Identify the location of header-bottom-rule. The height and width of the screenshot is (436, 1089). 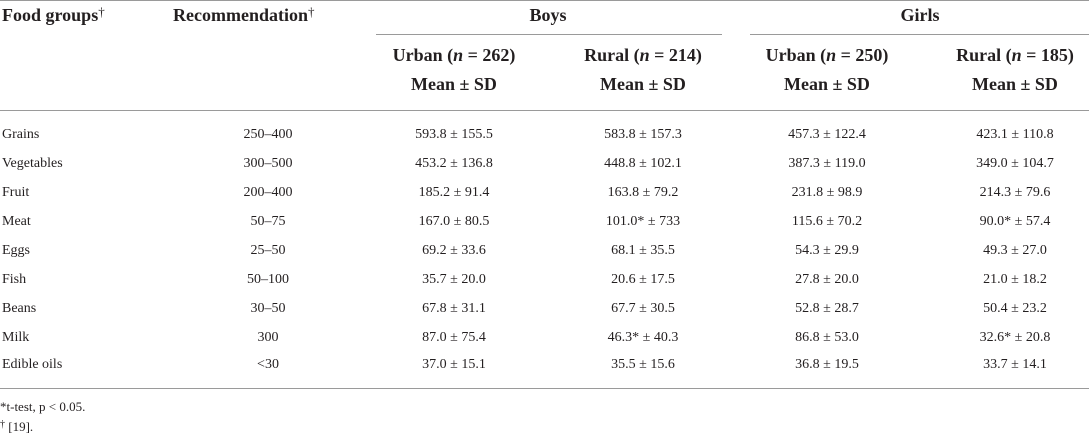
(544, 110).